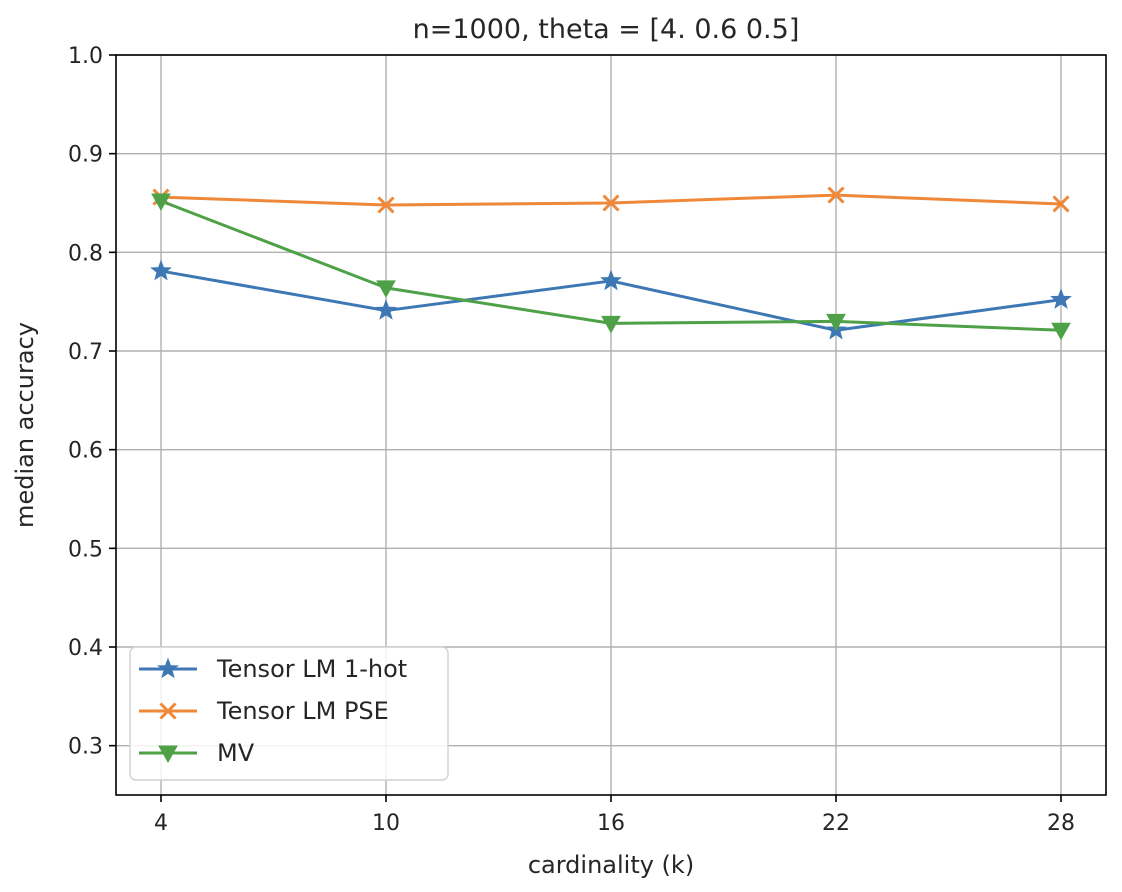 Image resolution: width=1122 pixels, height=892 pixels. What do you see at coordinates (197, 753) in the screenshot?
I see `legend-item: MV` at bounding box center [197, 753].